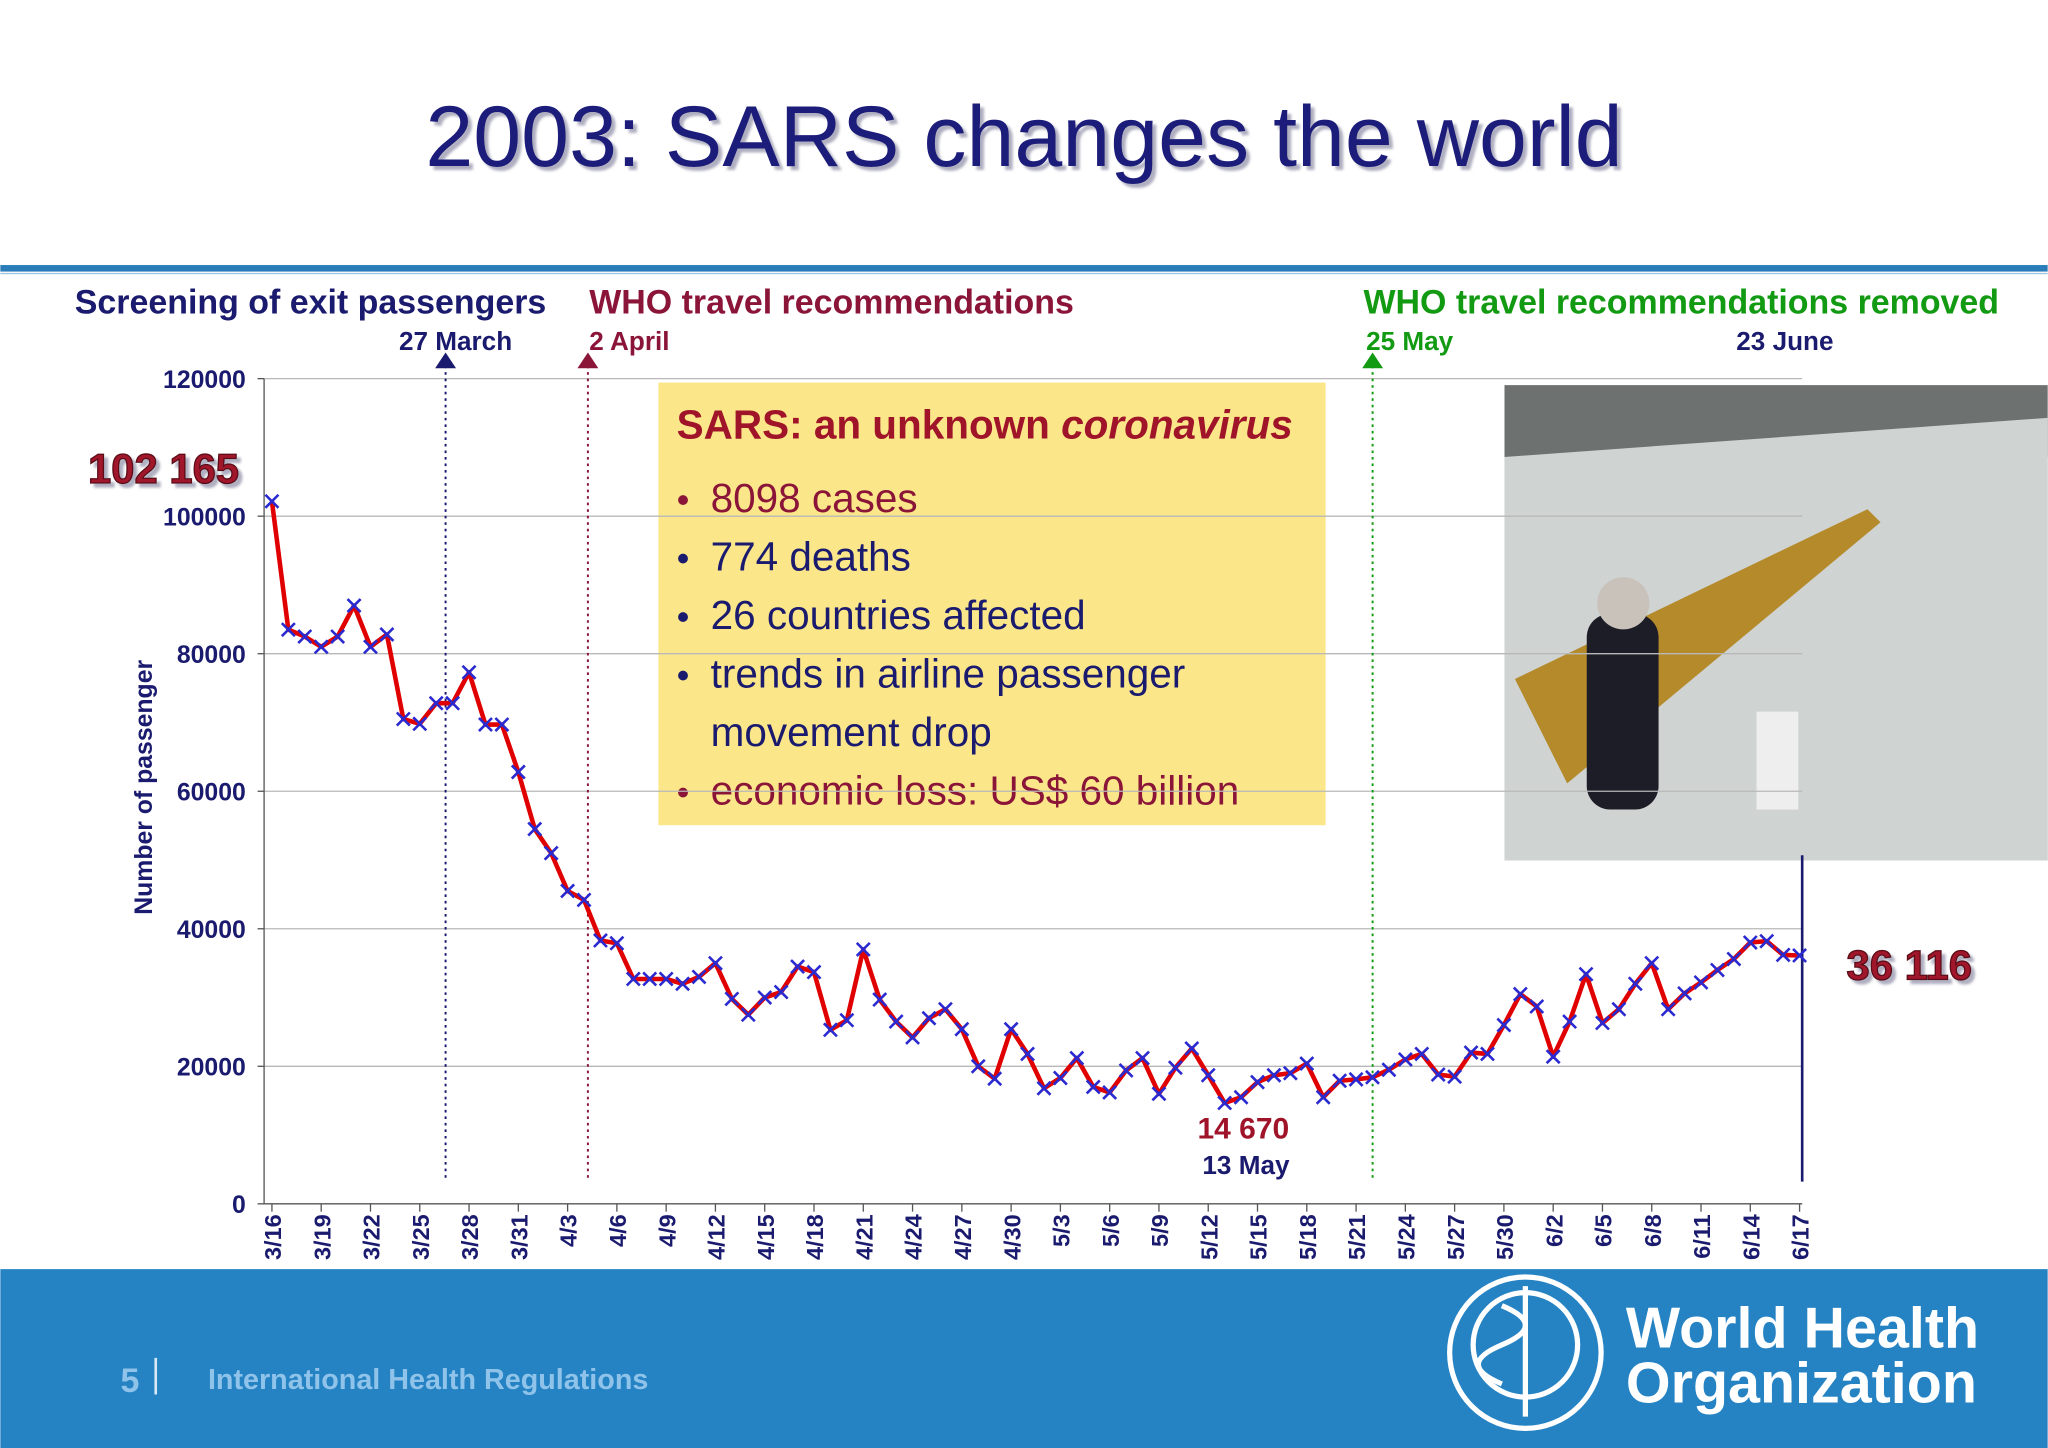 This screenshot has width=2048, height=1448. Describe the element at coordinates (717, 1237) in the screenshot. I see `x-tick-label: 4/12` at that location.